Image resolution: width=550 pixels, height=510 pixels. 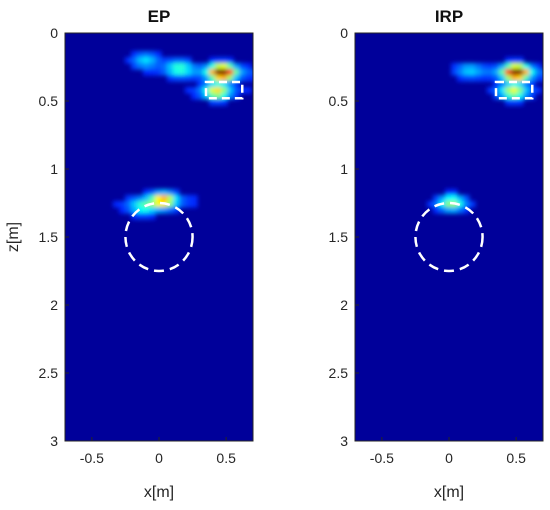 What do you see at coordinates (344, 169) in the screenshot?
I see `y-tick-label: 1` at bounding box center [344, 169].